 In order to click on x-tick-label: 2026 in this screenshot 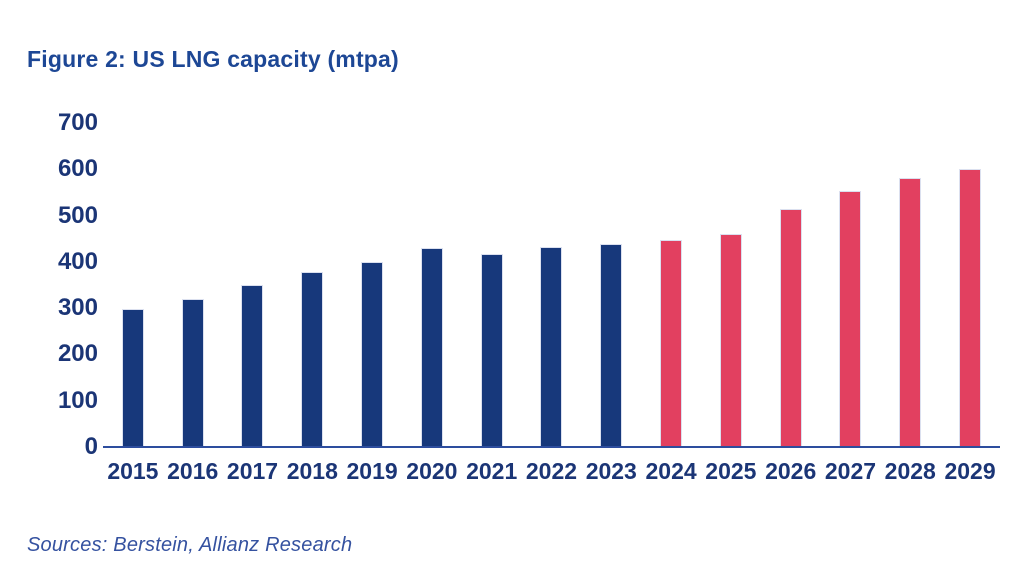, I will do `click(791, 471)`.